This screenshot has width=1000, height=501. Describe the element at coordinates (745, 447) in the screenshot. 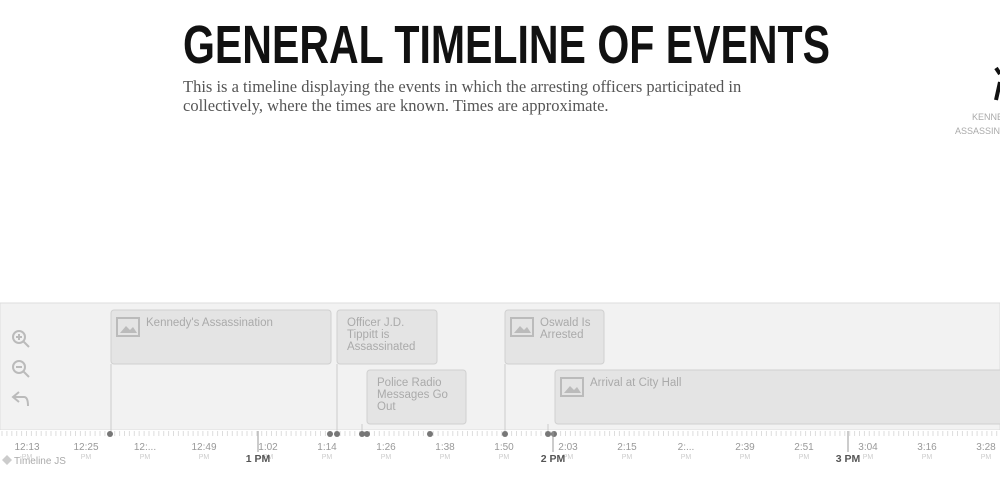

I see `minor-tick-label: 2:39` at that location.